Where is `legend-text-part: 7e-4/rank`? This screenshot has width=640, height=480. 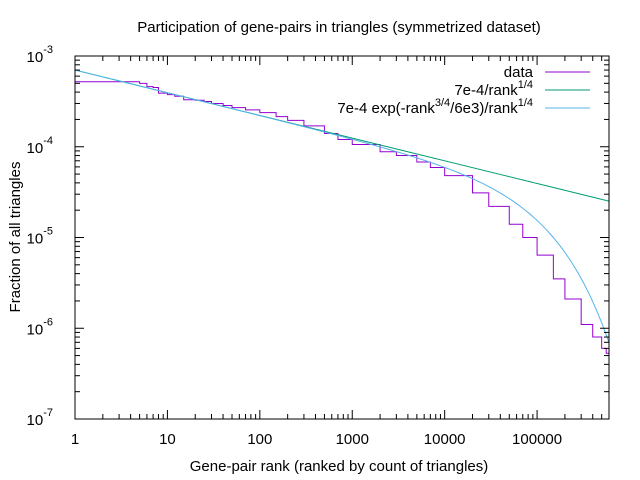
legend-text-part: 7e-4/rank is located at coordinates (486, 90).